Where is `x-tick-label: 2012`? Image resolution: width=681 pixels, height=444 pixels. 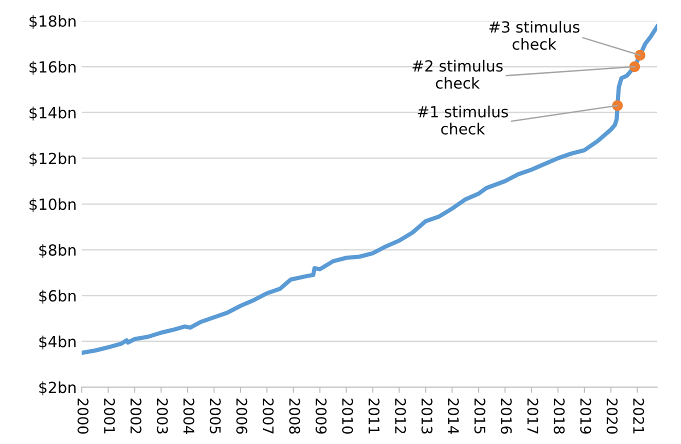
x-tick-label: 2012 is located at coordinates (400, 416).